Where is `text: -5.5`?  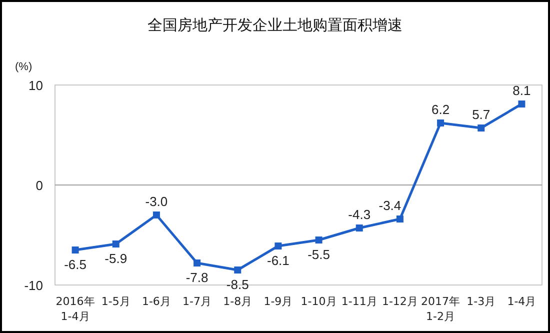
text: -5.5 is located at coordinates (319, 254).